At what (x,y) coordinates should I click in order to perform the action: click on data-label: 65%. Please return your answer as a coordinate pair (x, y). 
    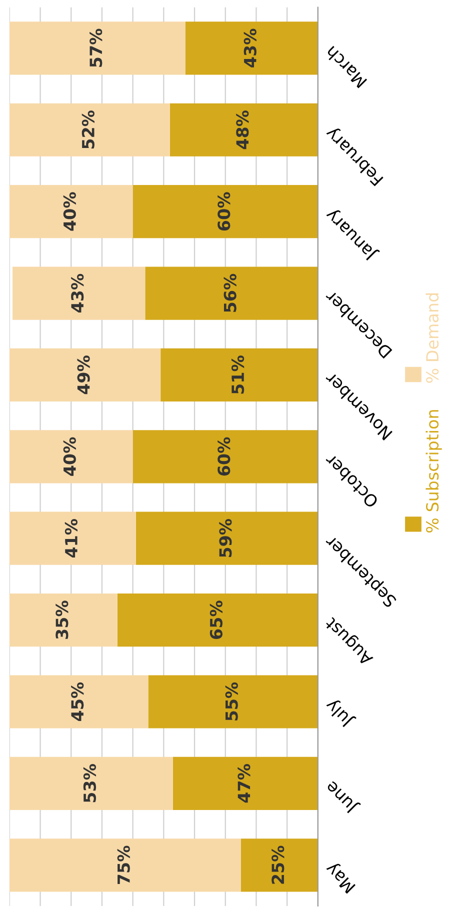
    Looking at the image, I should click on (216, 619).